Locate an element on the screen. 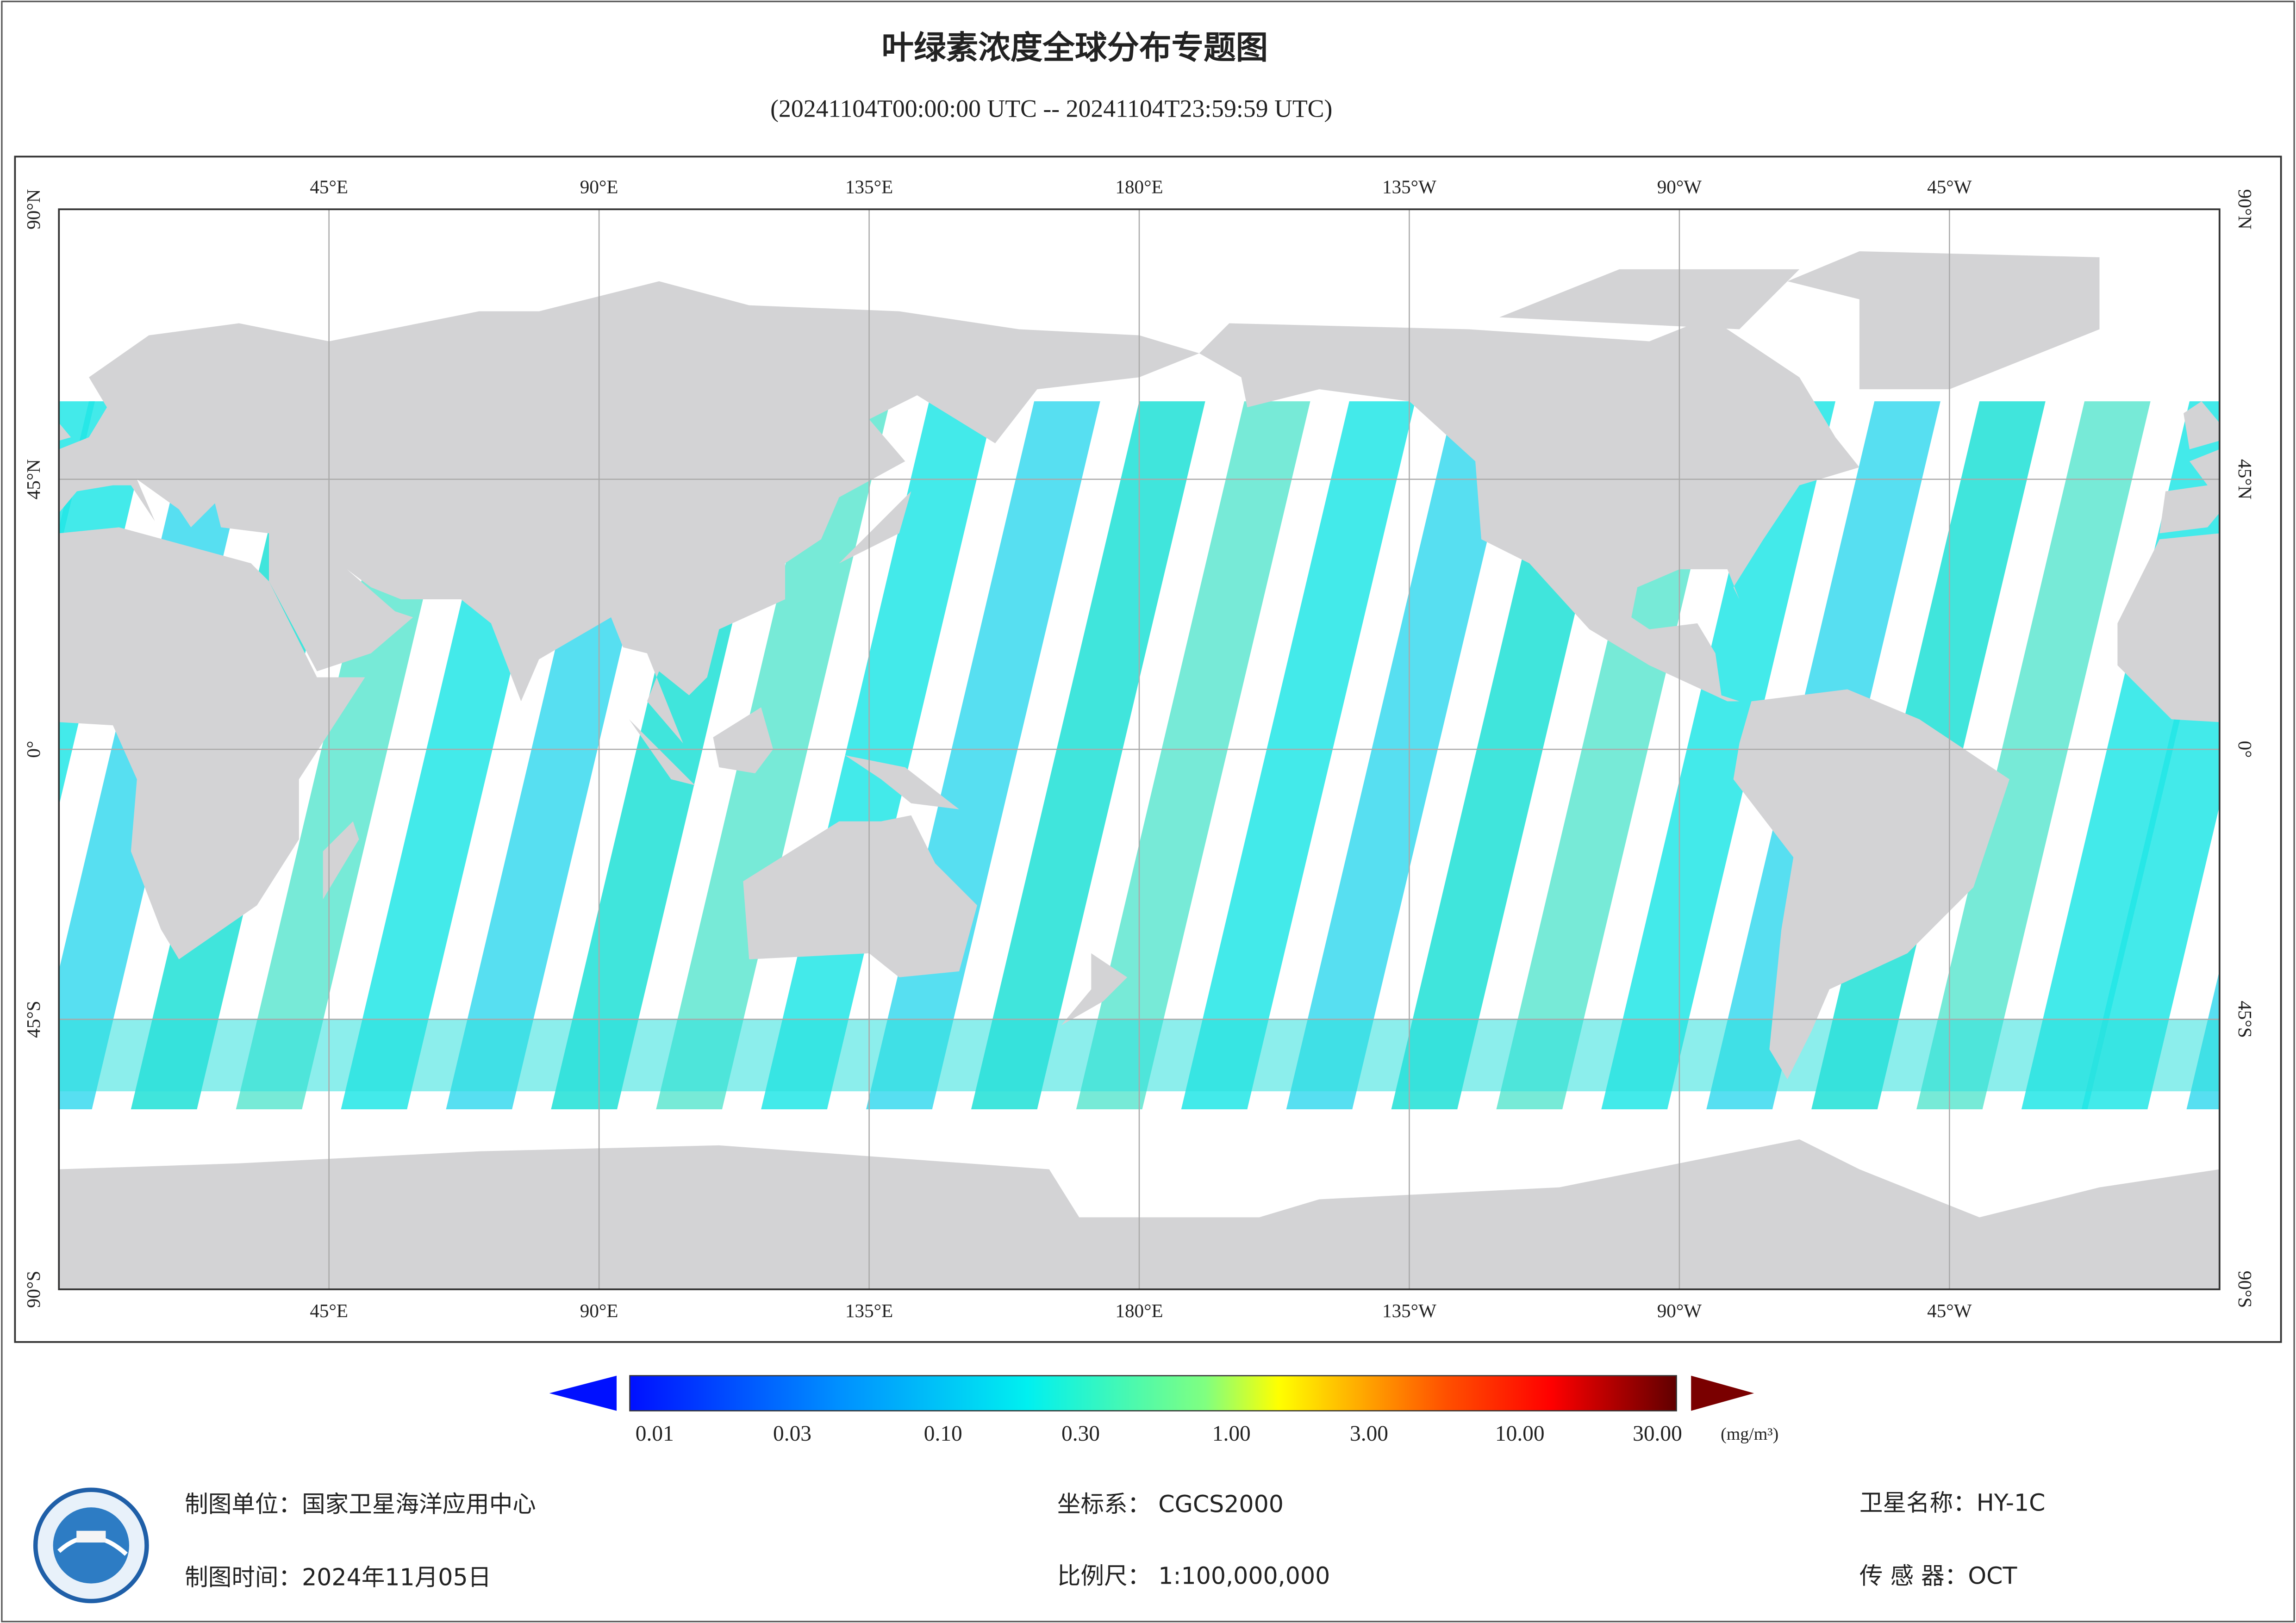  footer-sensor: 传 感 器：OCT is located at coordinates (1938, 1575).